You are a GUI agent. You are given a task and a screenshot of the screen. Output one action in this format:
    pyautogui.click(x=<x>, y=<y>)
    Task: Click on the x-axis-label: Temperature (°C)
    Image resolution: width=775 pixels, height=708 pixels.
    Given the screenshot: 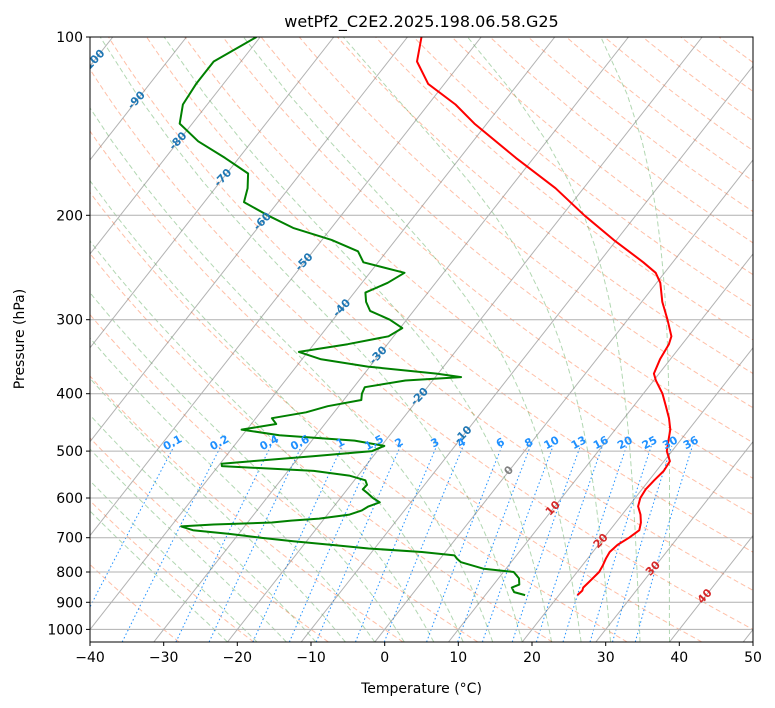 What is the action you would take?
    pyautogui.click(x=421, y=689)
    